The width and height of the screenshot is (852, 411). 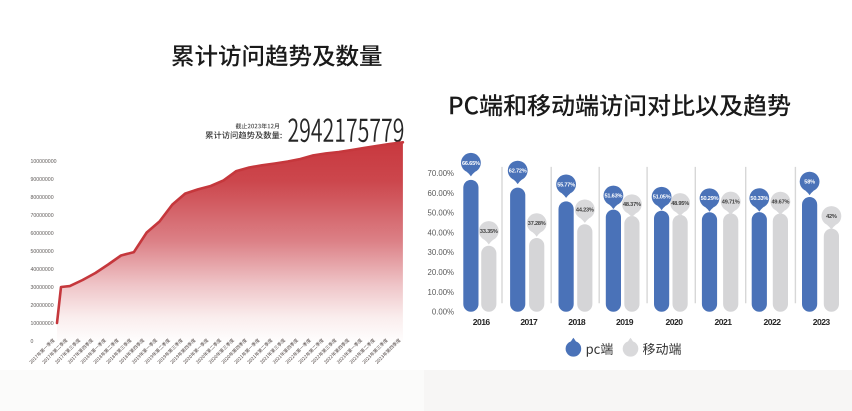 What do you see at coordinates (441, 193) in the screenshot?
I see `svg-text: 60.00%` at bounding box center [441, 193].